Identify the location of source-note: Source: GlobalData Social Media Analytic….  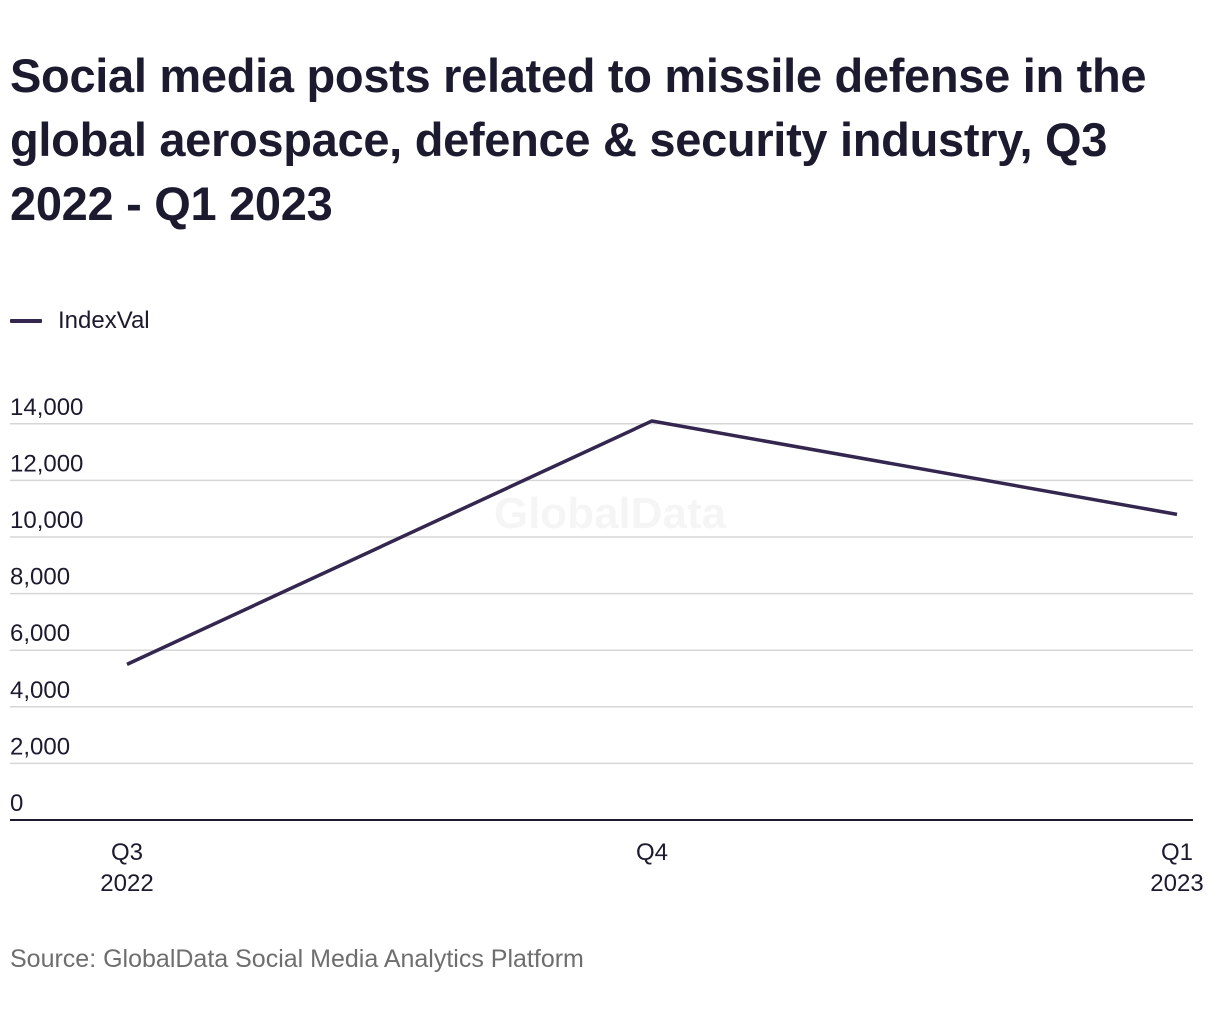
(297, 959).